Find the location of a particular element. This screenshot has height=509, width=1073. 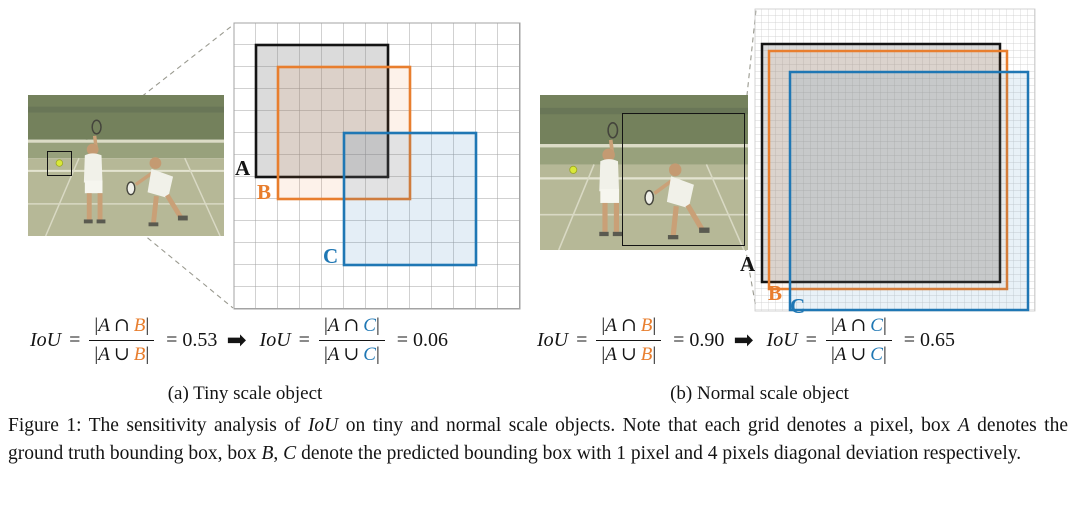

caption-var-c: C is located at coordinates (290, 454).